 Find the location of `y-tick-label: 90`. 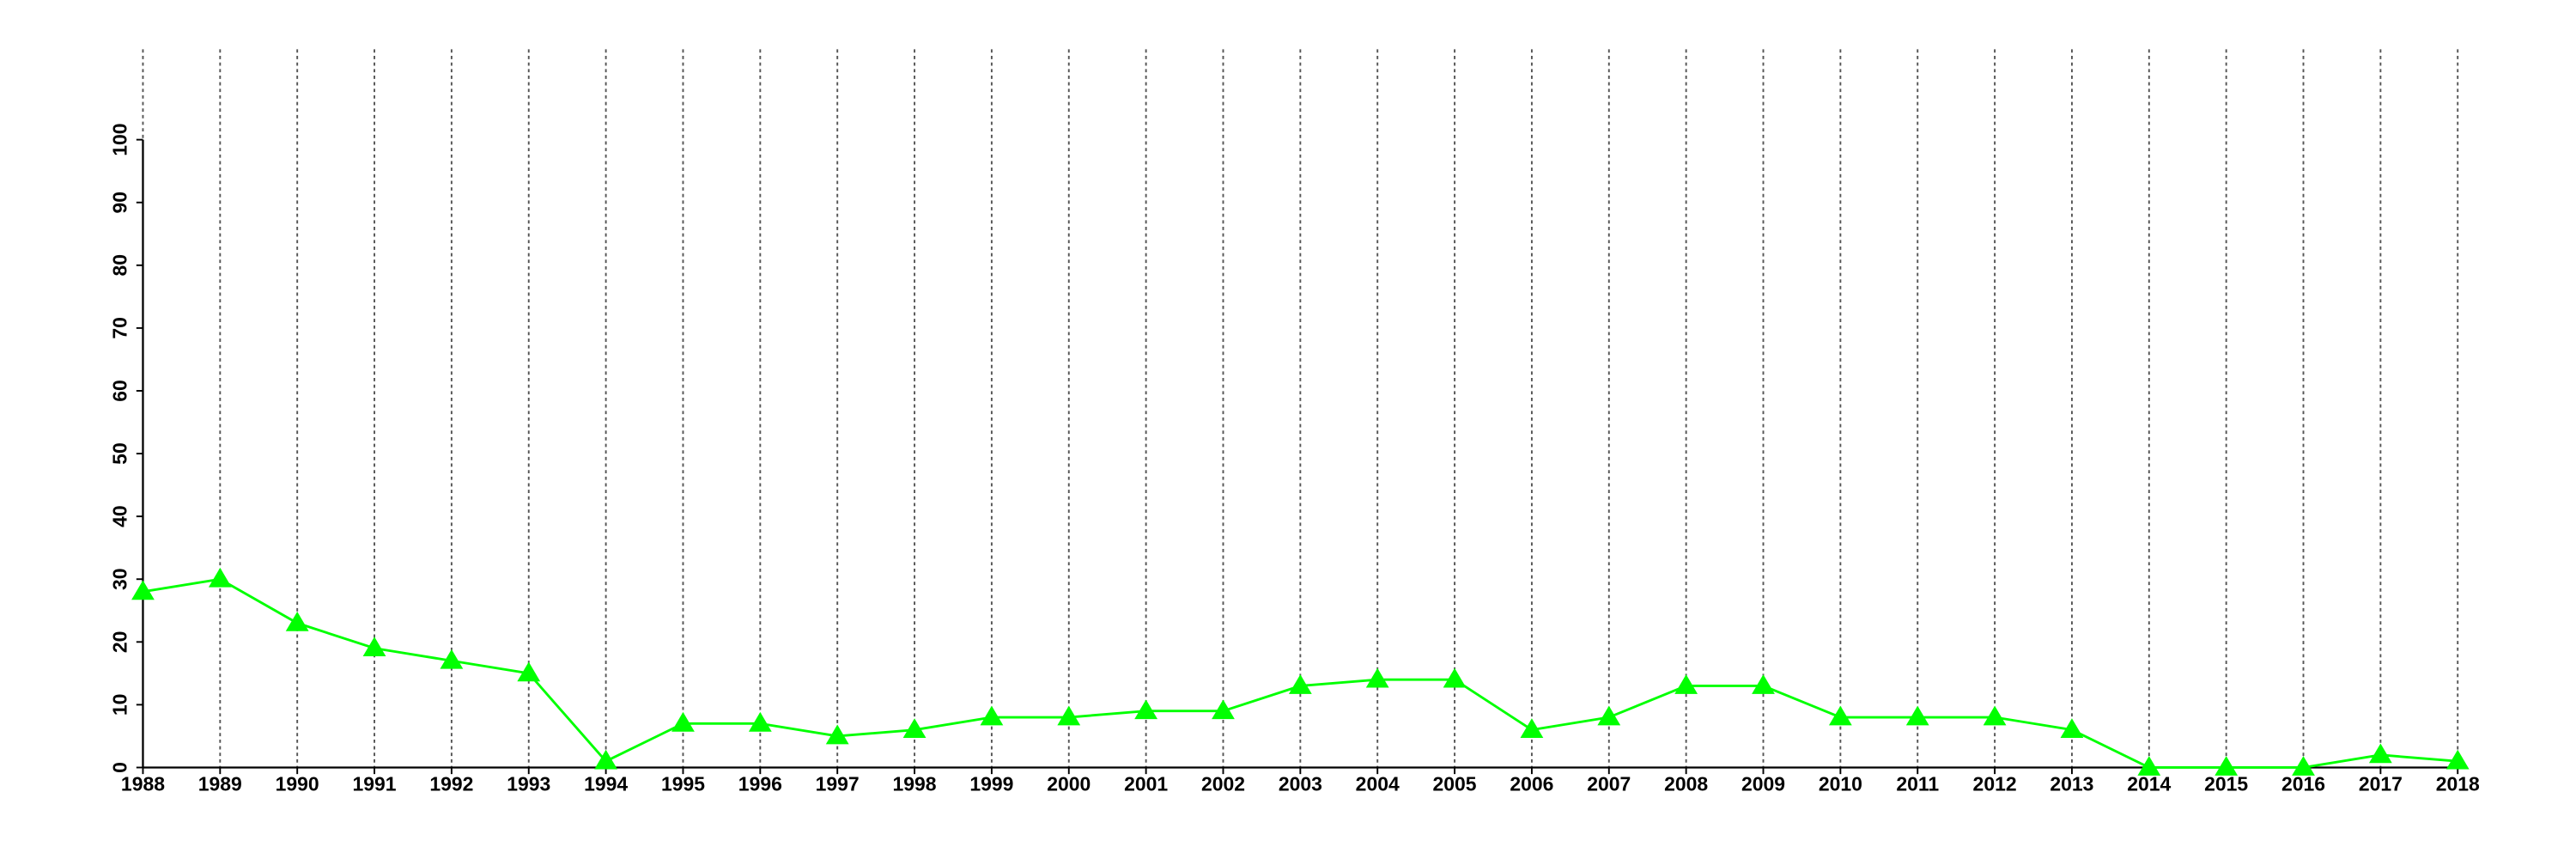

y-tick-label: 90 is located at coordinates (119, 203).